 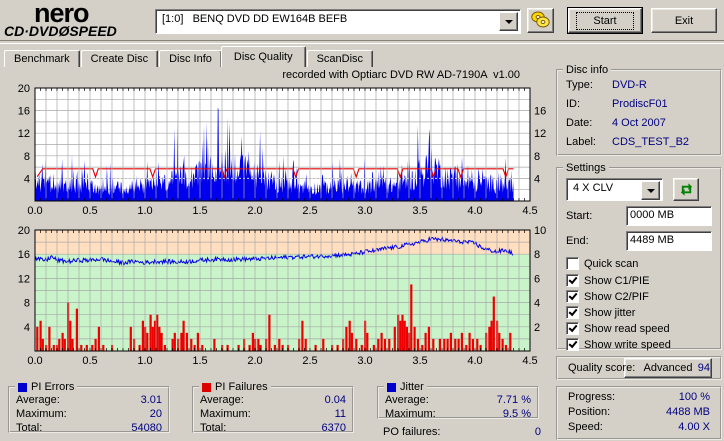 What do you see at coordinates (513, 400) in the screenshot?
I see `stat-value: 7.71 %` at bounding box center [513, 400].